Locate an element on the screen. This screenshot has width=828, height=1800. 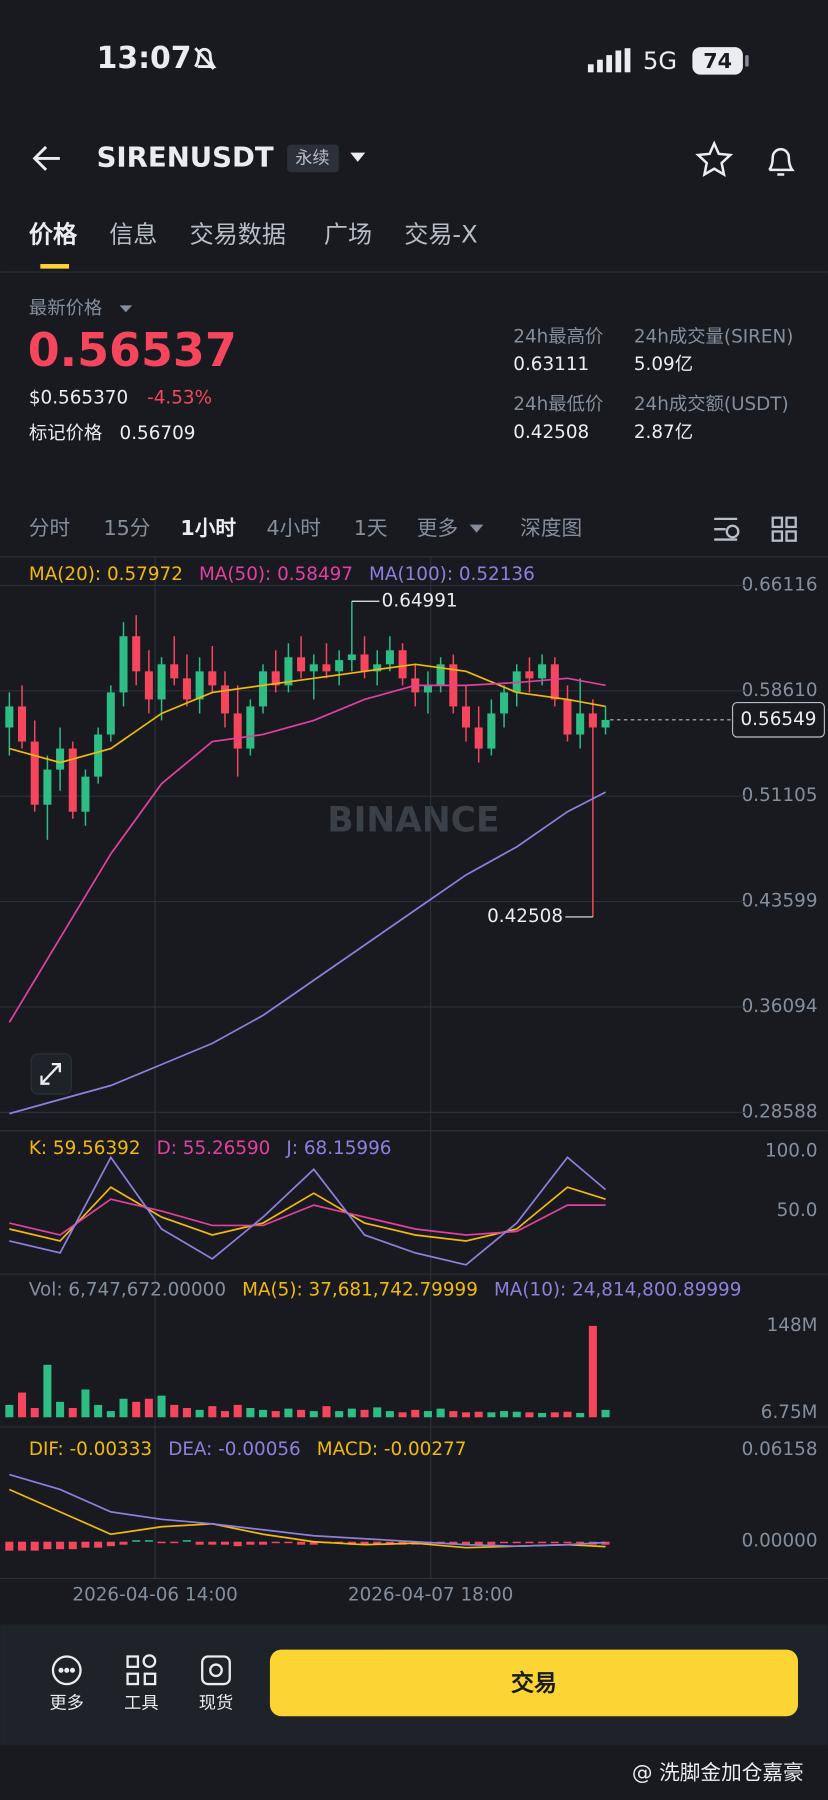
stat-value: 0.63111 is located at coordinates (551, 364).